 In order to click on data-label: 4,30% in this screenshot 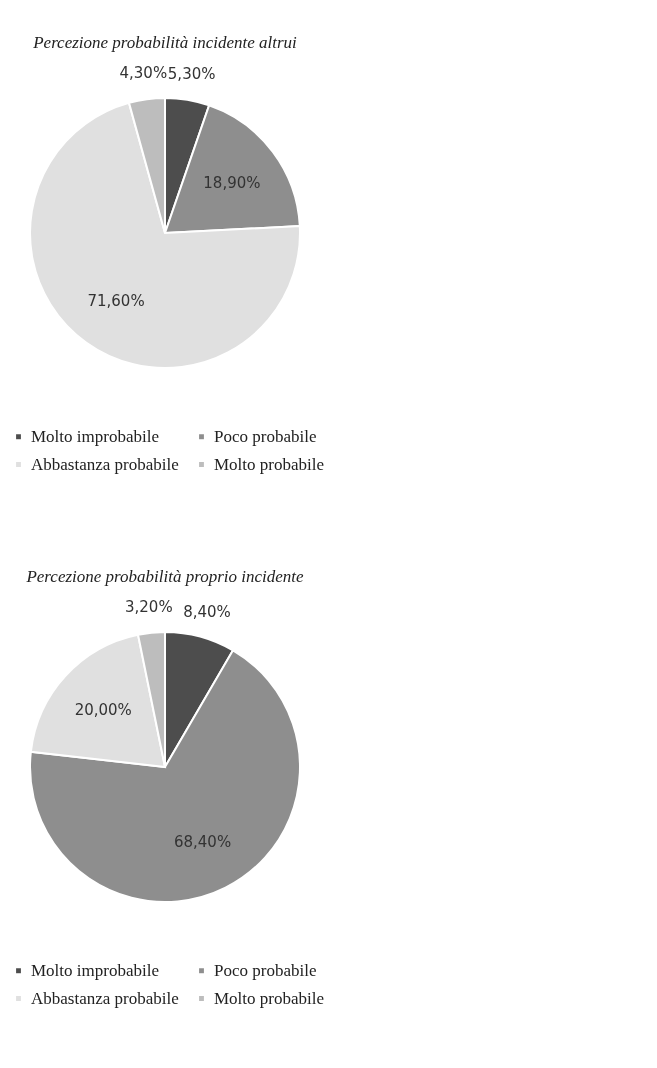, I will do `click(143, 73)`.